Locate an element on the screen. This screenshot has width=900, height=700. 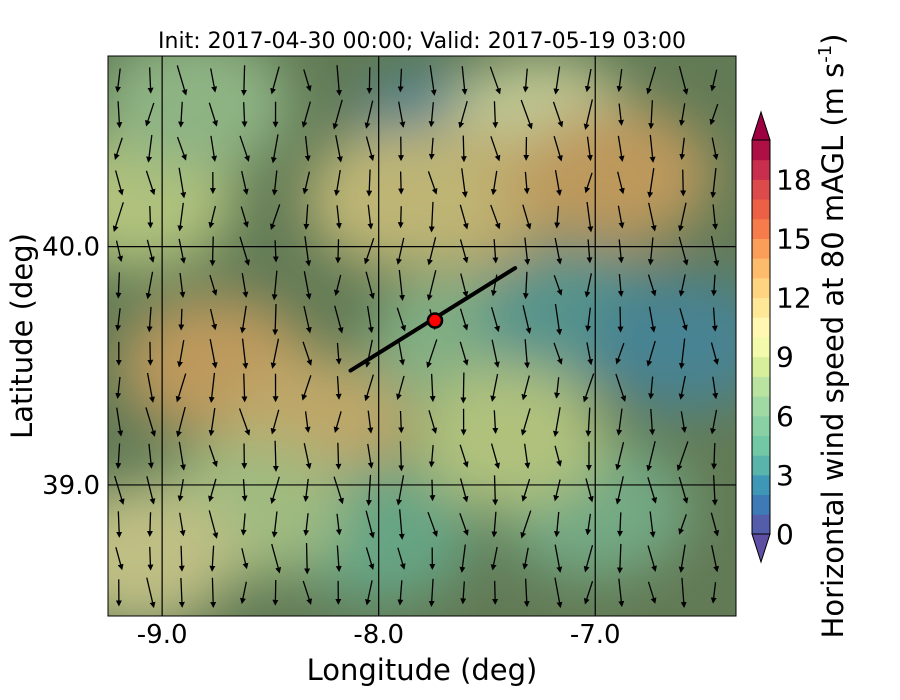
colorbar-extend-max is located at coordinates (761, 125).